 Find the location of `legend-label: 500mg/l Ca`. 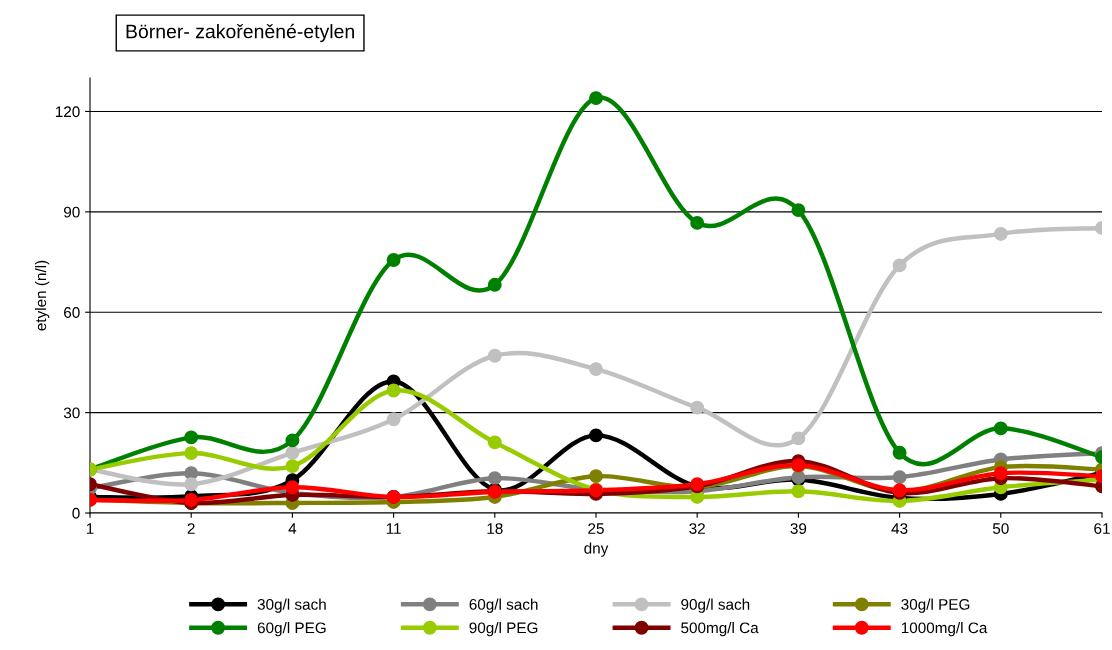

legend-label: 500mg/l Ca is located at coordinates (720, 629).